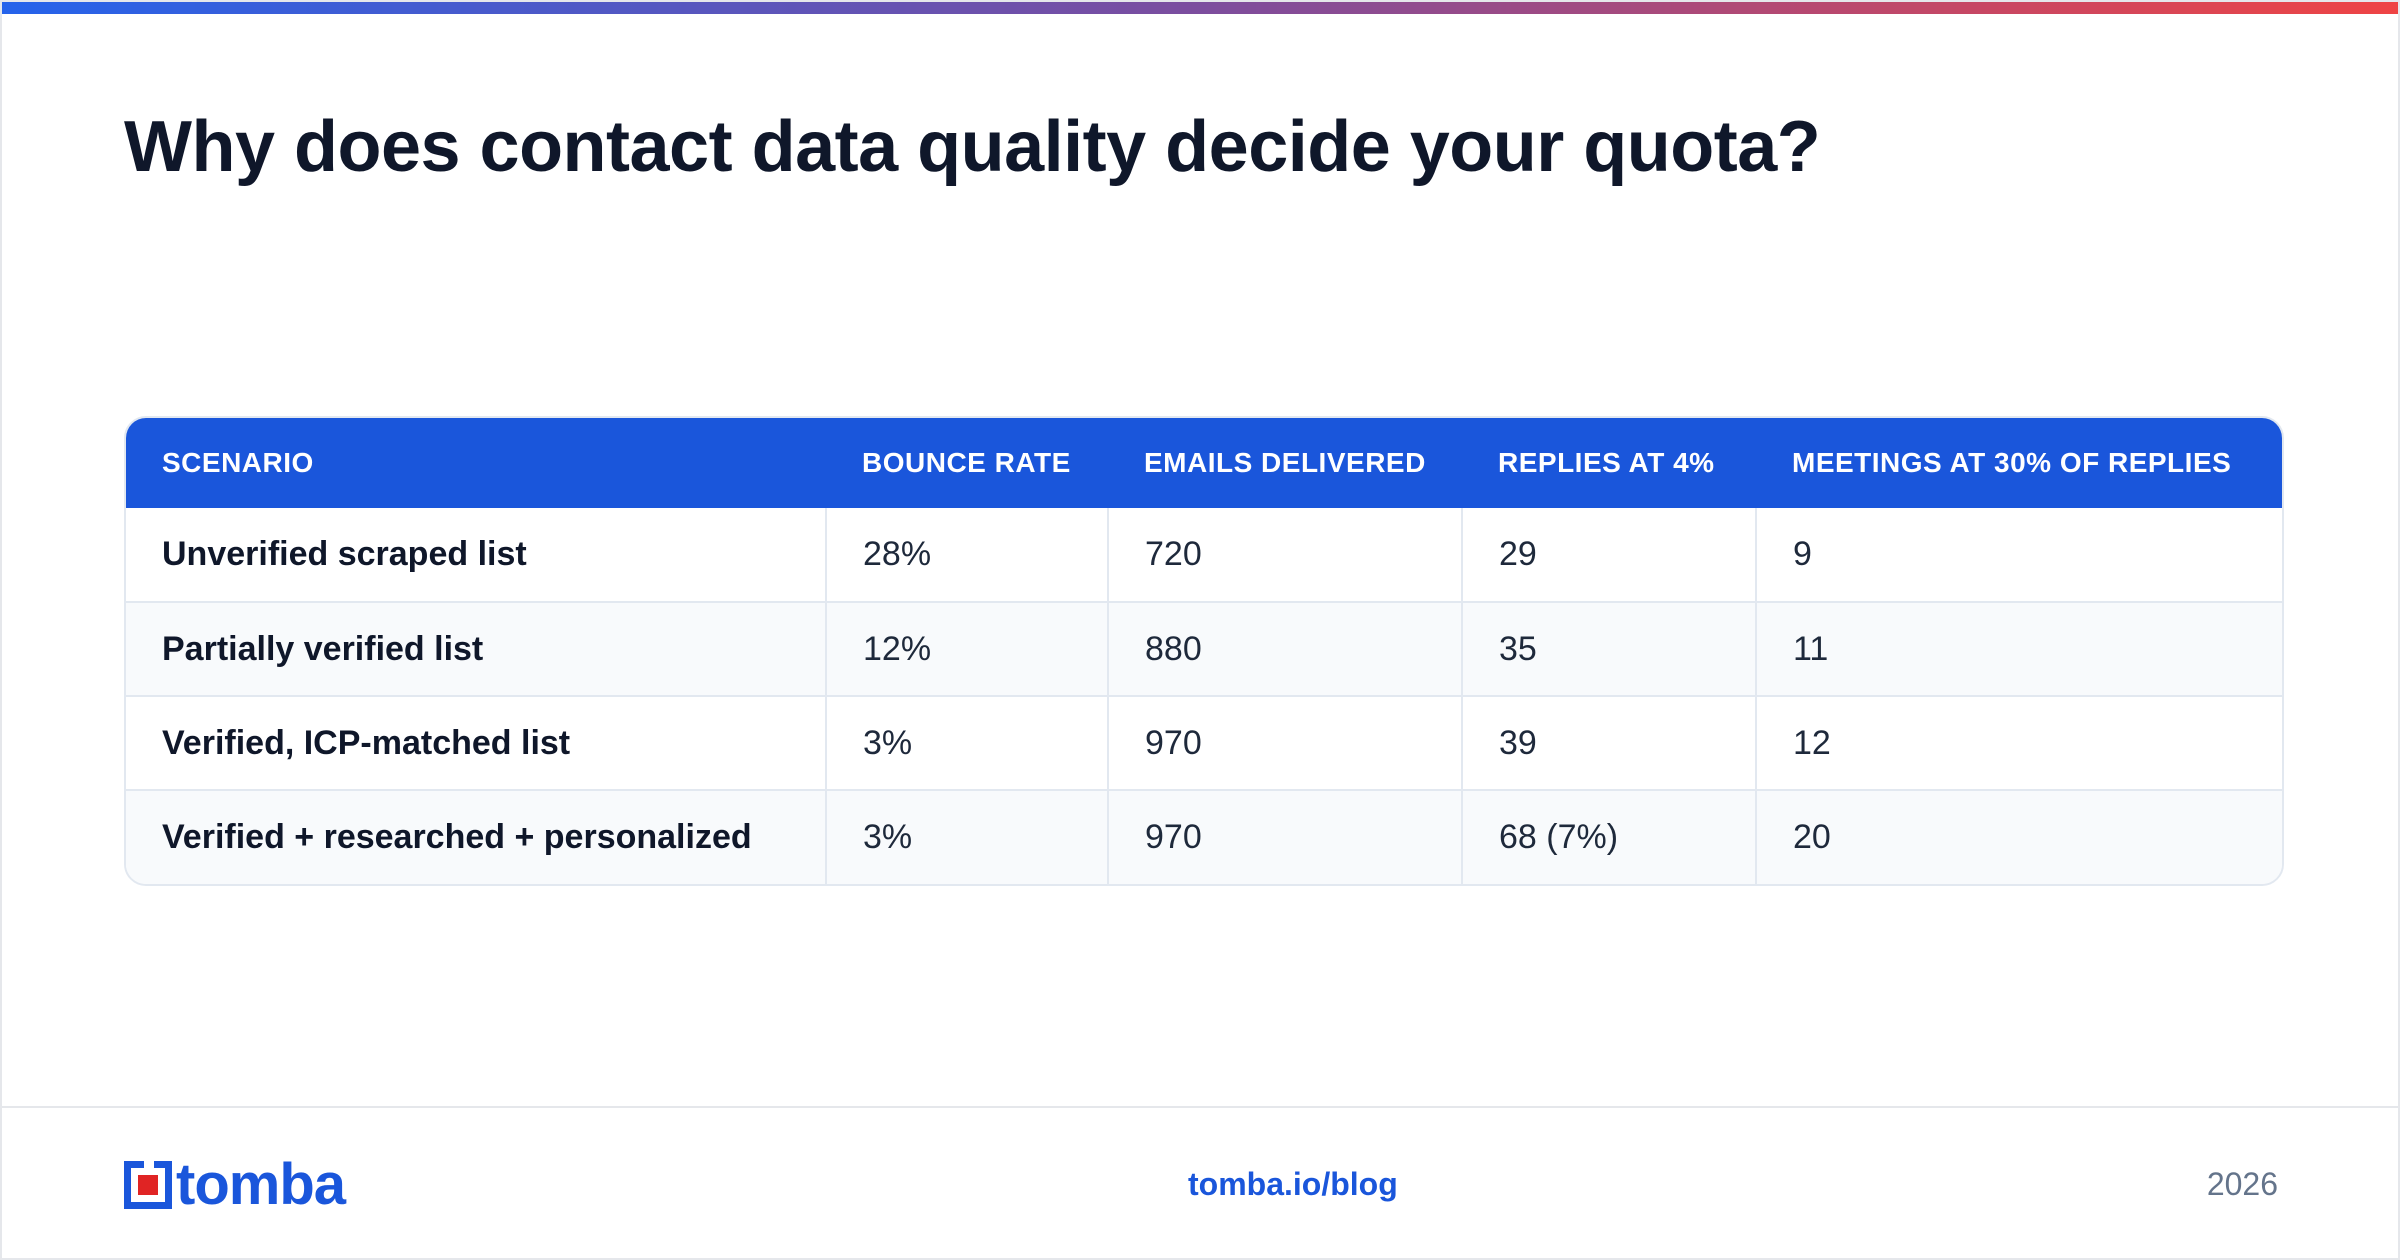  I want to click on table-row: Unverified scraped list 28% 720 29 9, so click(1204, 555).